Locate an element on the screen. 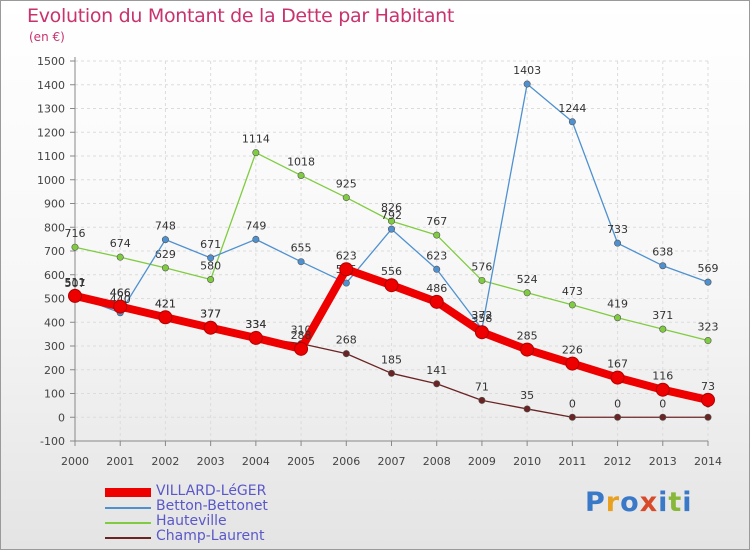 The width and height of the screenshot is (750, 550). data-label-betton-bettonet: 792 is located at coordinates (391, 215).